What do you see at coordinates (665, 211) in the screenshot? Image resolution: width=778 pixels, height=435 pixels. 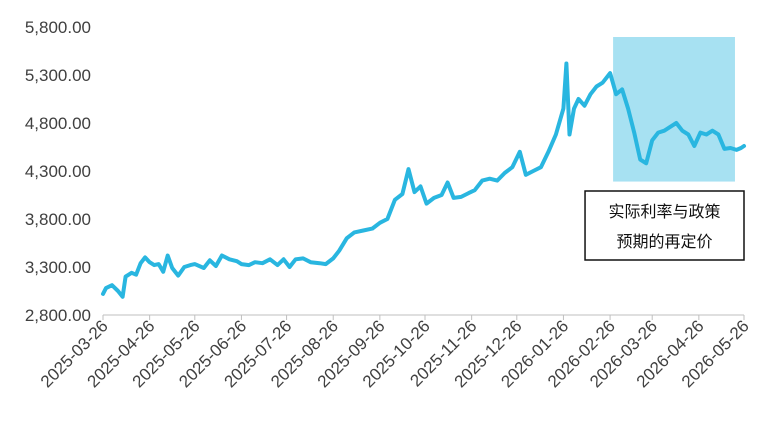 I see `annotation-line-1: 实际利率与政策` at bounding box center [665, 211].